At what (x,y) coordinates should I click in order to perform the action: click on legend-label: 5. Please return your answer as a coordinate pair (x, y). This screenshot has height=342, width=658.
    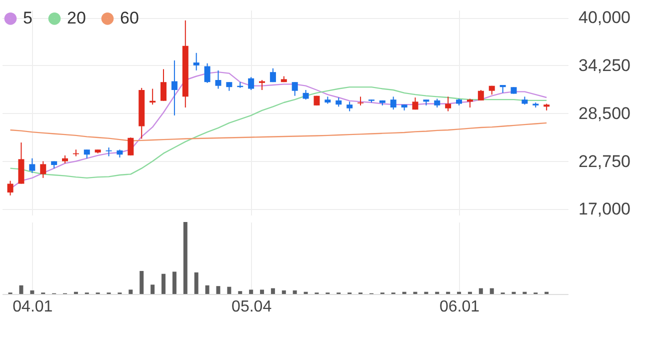
    Looking at the image, I should click on (27, 18).